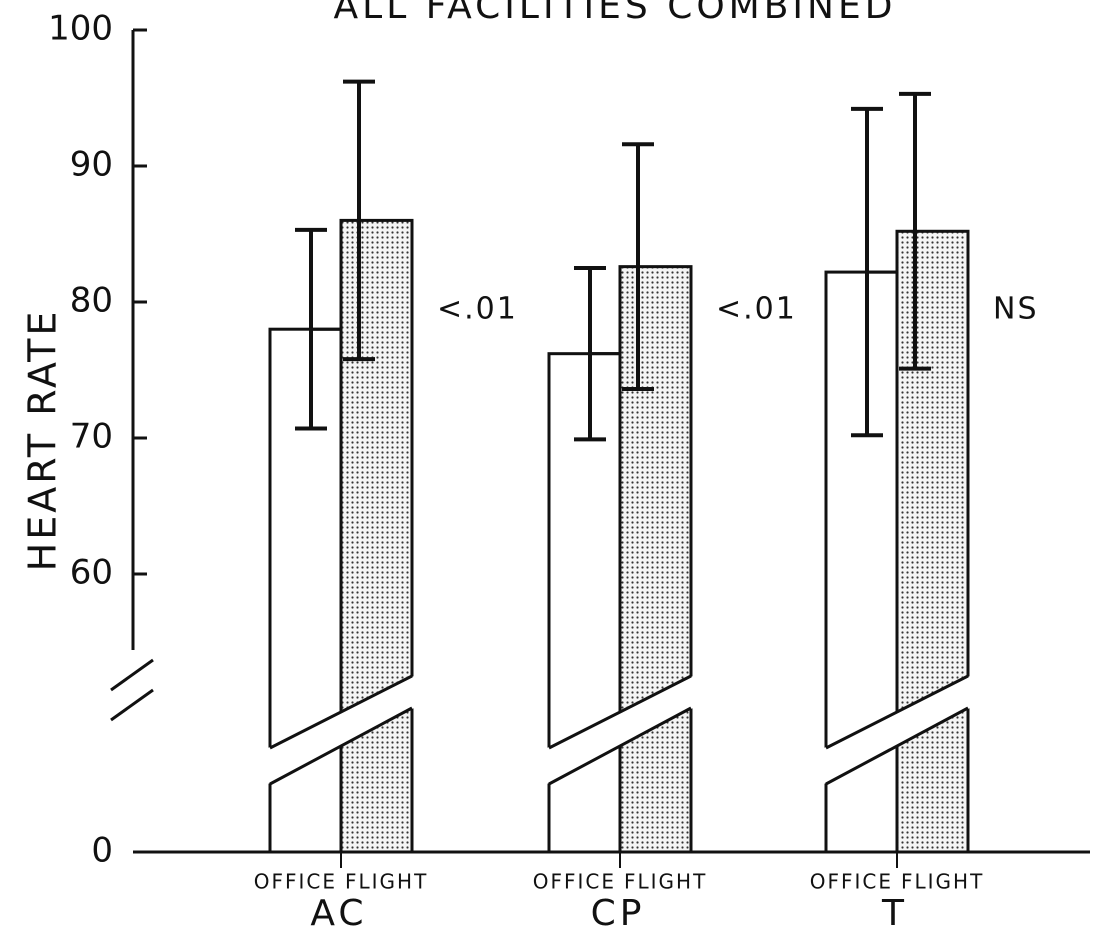  Describe the element at coordinates (91, 165) in the screenshot. I see `y-tick-label: 90` at that location.